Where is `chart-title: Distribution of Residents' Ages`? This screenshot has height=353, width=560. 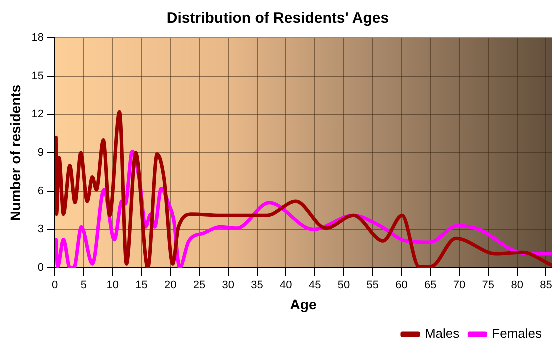 chart-title: Distribution of Residents' Ages is located at coordinates (278, 19).